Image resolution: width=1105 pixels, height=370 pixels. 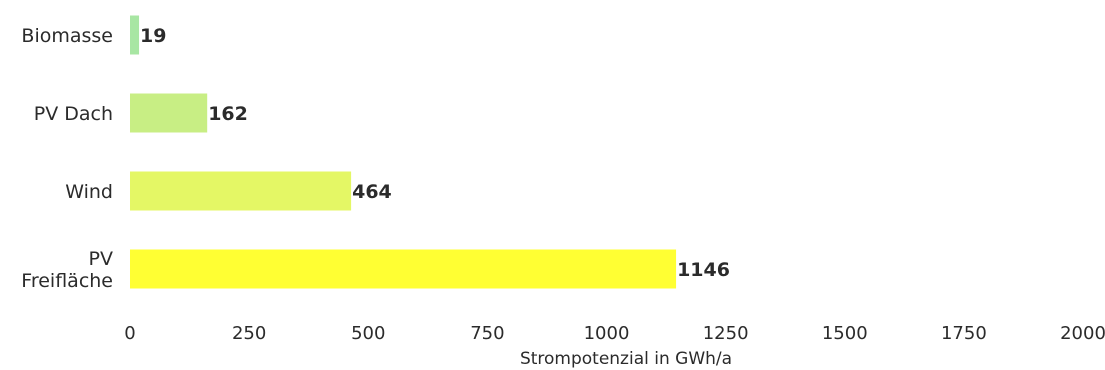 What do you see at coordinates (368, 333) in the screenshot?
I see `x-tick-label-500: 500` at bounding box center [368, 333].